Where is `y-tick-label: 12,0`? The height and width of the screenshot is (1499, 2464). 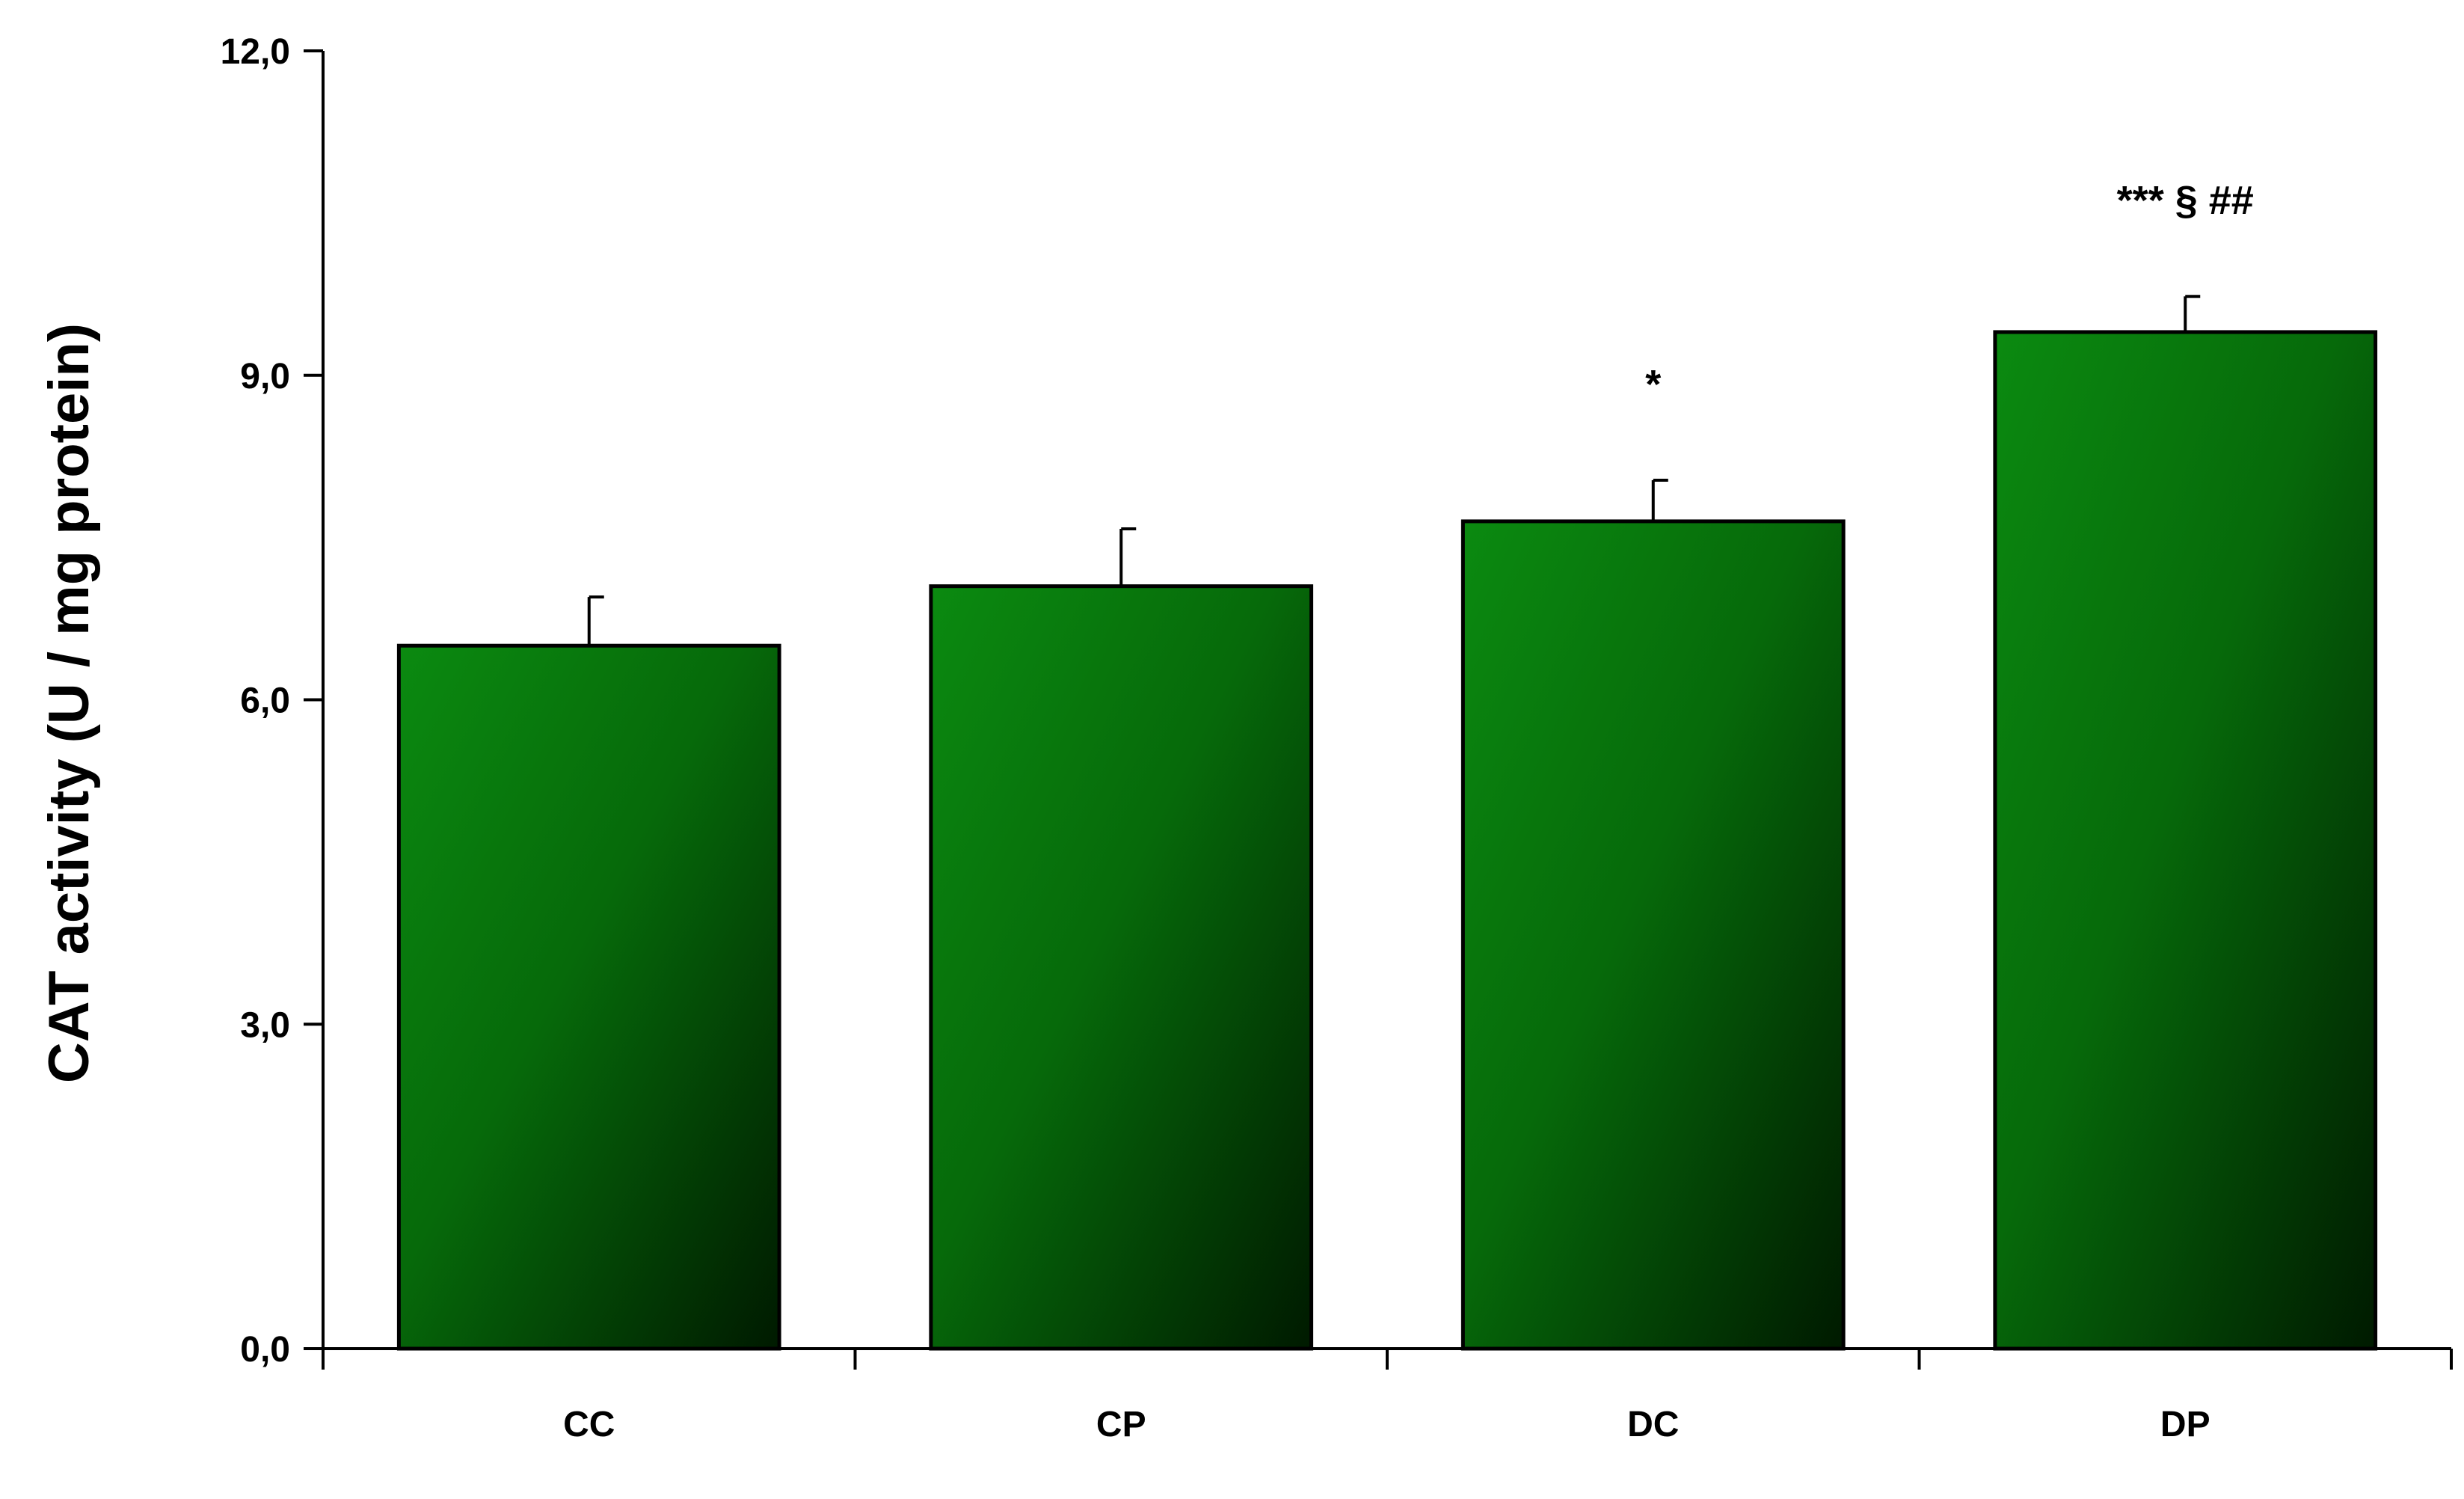 y-tick-label: 12,0 is located at coordinates (255, 52).